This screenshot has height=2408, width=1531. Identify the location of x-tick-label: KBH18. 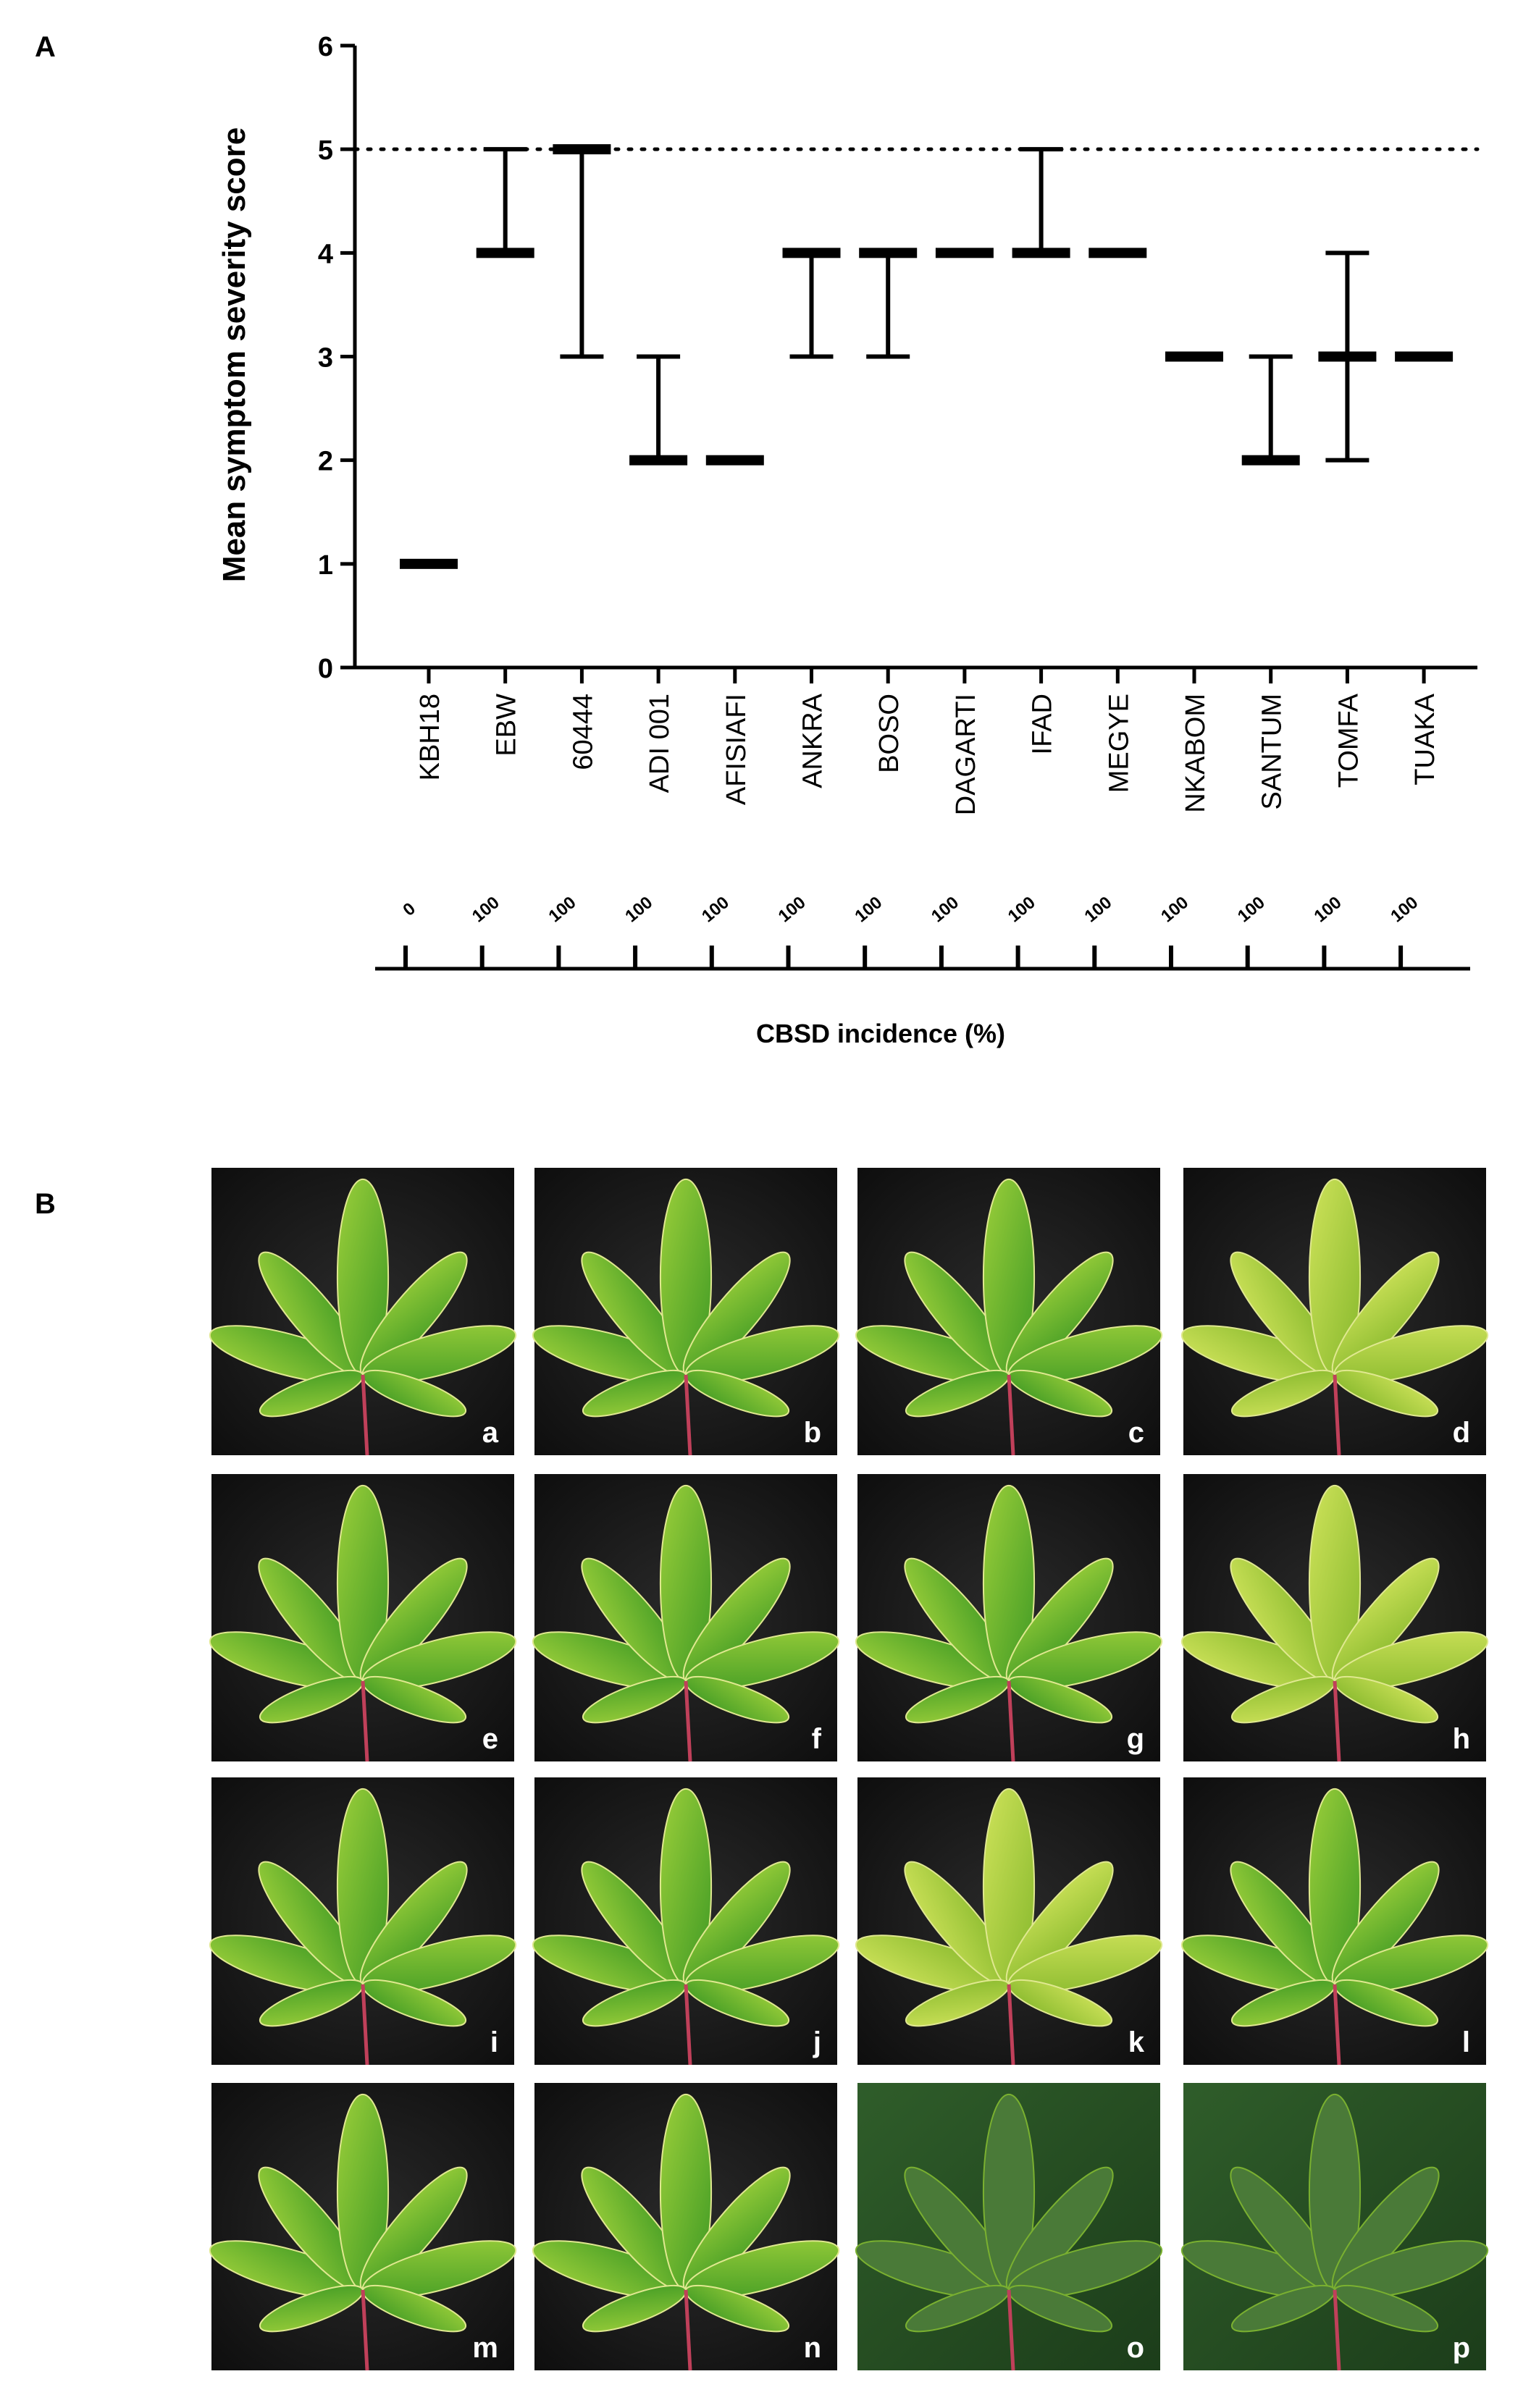
(430, 737).